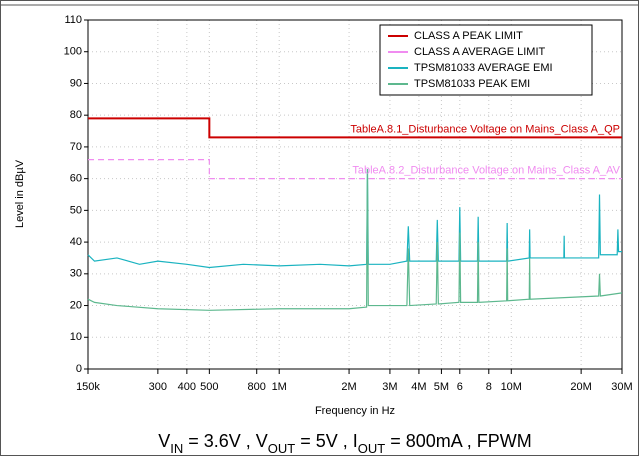 This screenshot has width=639, height=456. What do you see at coordinates (176, 448) in the screenshot?
I see `caption-part: IN` at bounding box center [176, 448].